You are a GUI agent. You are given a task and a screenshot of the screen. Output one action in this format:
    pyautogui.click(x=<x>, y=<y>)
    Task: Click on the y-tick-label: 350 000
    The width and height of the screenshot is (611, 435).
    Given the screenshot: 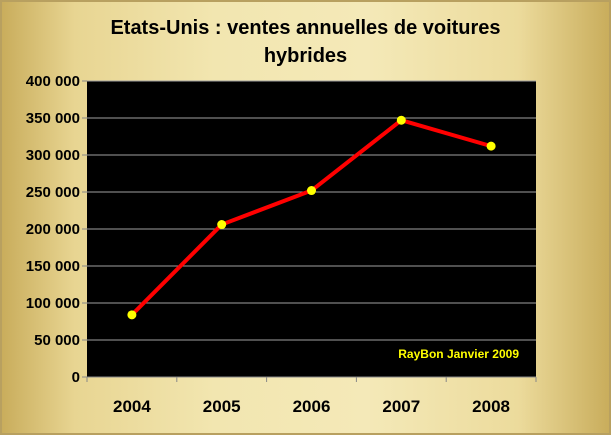 What is the action you would take?
    pyautogui.click(x=53, y=118)
    